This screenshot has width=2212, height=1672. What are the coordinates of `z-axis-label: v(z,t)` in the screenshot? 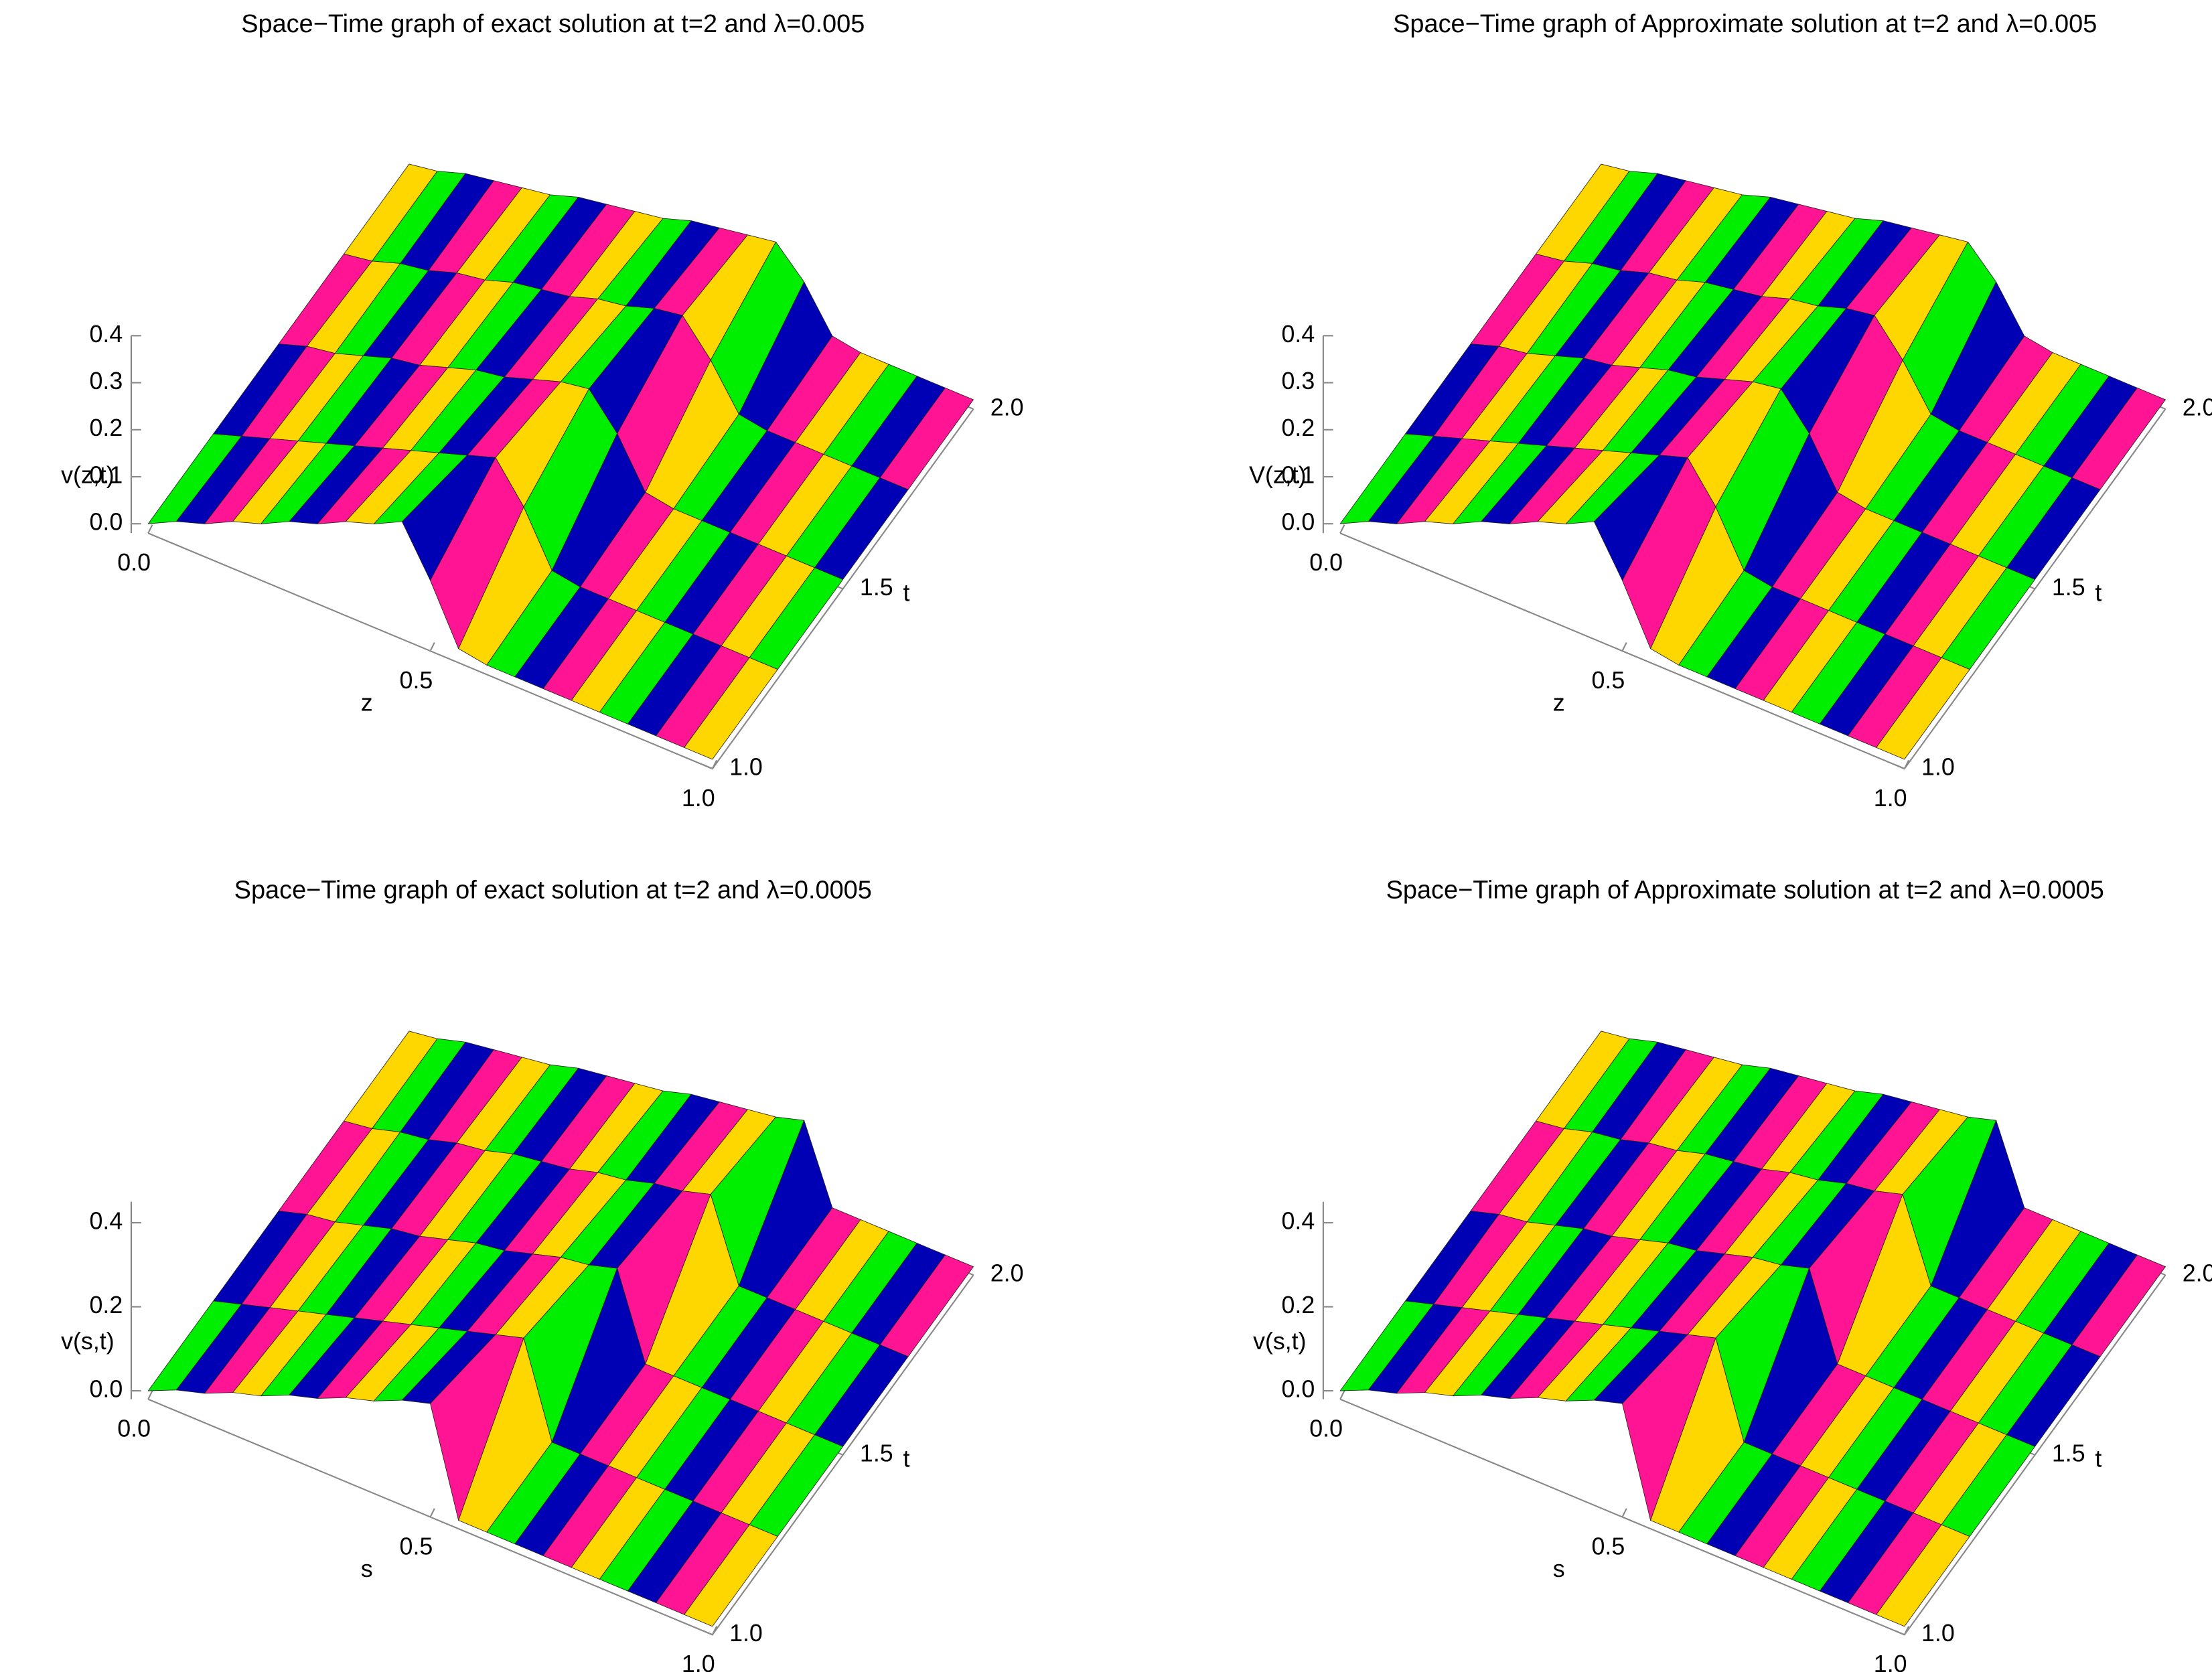 It's located at (88, 475).